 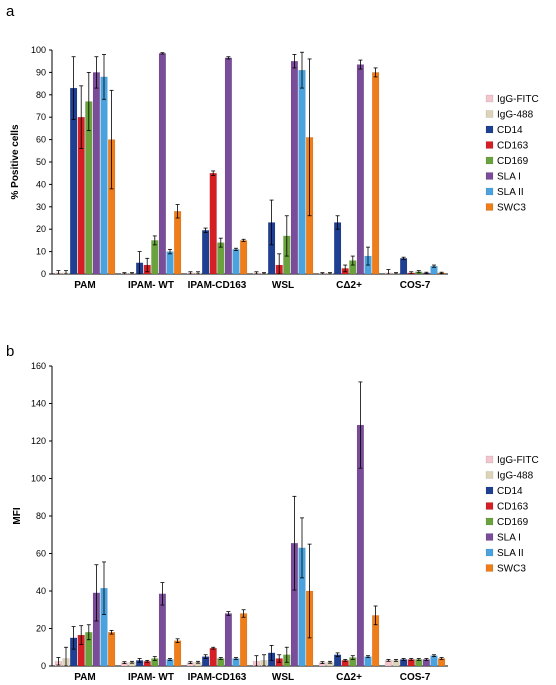 I want to click on chart-b-y-tick-label: 140, so click(x=38, y=404).